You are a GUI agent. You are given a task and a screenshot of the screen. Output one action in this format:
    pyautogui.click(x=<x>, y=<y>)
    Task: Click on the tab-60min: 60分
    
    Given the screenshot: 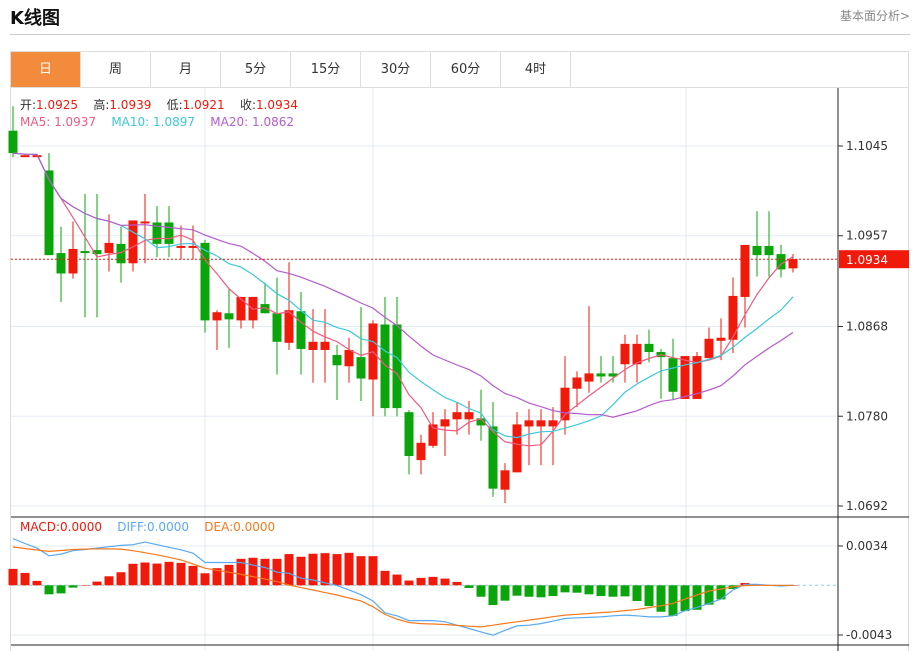 What is the action you would take?
    pyautogui.click(x=466, y=69)
    